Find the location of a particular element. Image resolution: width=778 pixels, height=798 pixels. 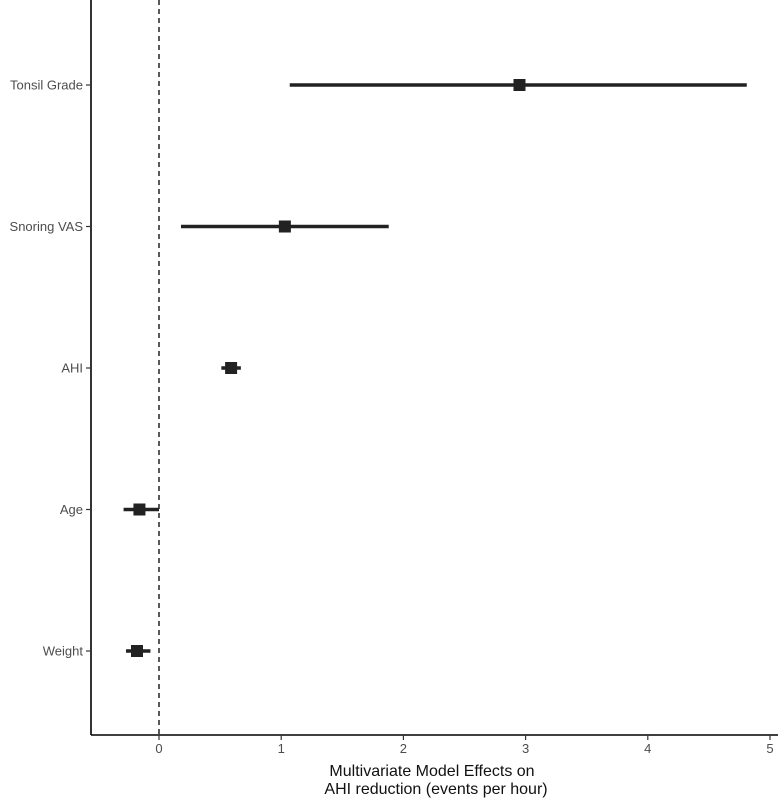

estimate-marker-age is located at coordinates (139, 509).